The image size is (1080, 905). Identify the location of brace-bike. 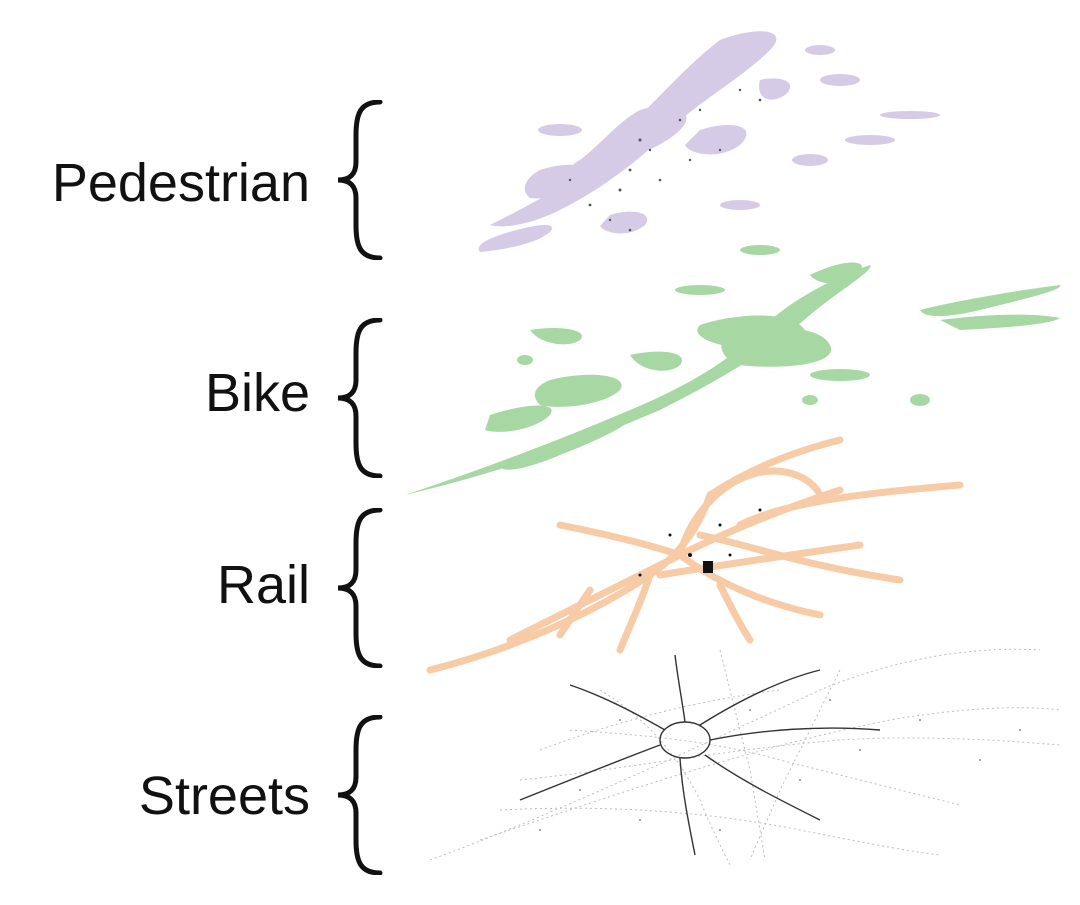
(360, 398).